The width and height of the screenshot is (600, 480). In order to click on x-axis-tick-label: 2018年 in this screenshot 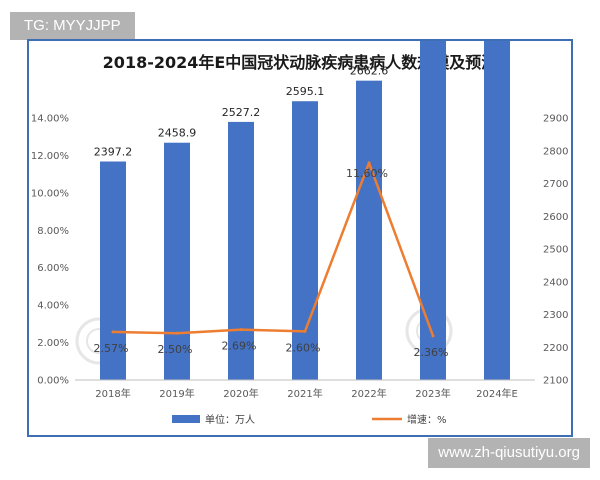, I will do `click(112, 393)`.